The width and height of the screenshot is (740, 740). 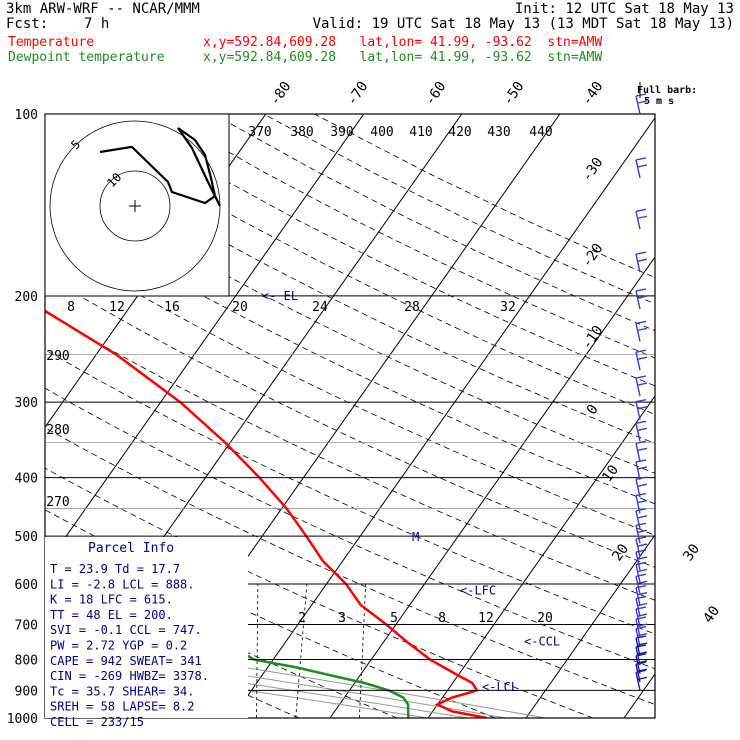 What do you see at coordinates (57, 502) in the screenshot?
I see `theta-label: 270` at bounding box center [57, 502].